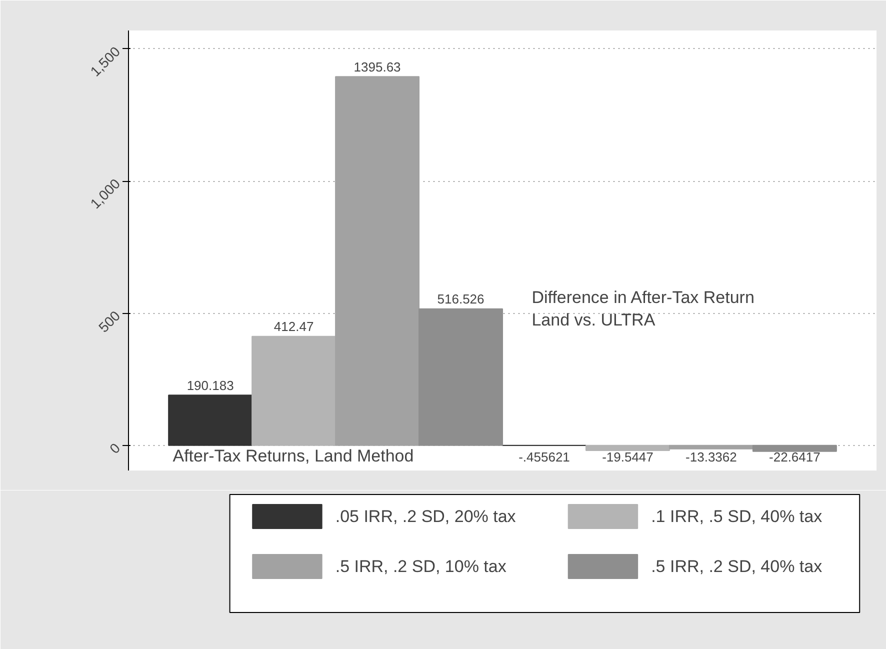  What do you see at coordinates (737, 566) in the screenshot?
I see `legend-label: .5 IRR, .2 SD, 40% tax` at bounding box center [737, 566].